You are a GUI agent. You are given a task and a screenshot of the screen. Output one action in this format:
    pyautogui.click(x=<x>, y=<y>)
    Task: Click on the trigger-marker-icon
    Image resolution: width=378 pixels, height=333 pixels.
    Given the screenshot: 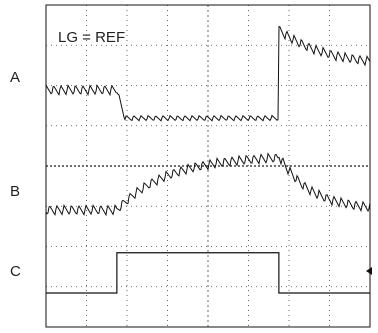 What is the action you would take?
    pyautogui.click(x=369, y=271)
    